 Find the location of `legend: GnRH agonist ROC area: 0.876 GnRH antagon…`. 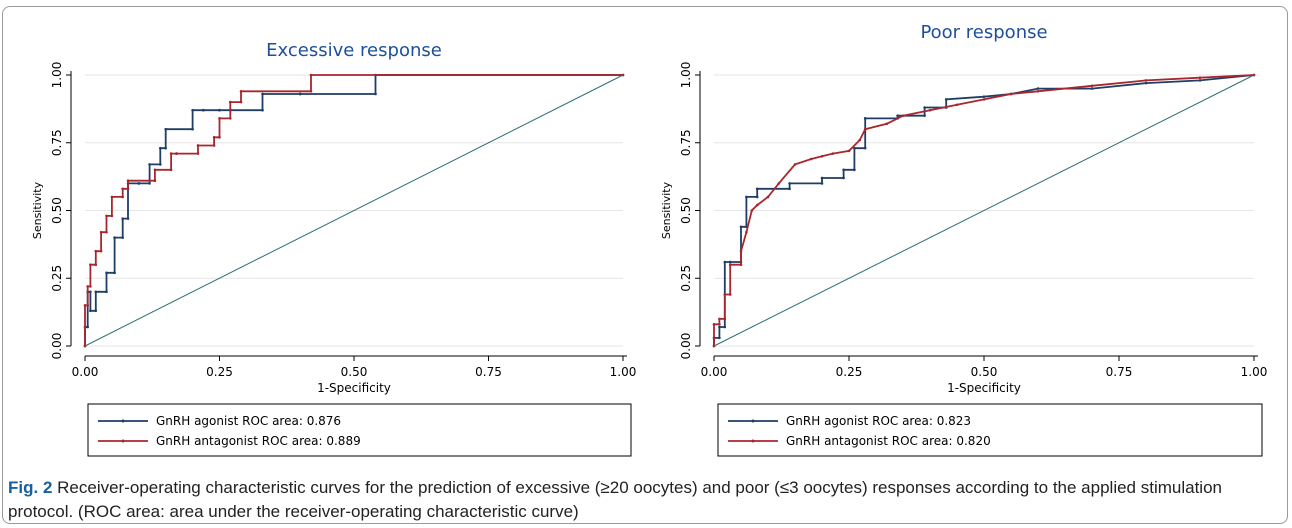

legend: GnRH agonist ROC area: 0.876 GnRH antagon… is located at coordinates (359, 430).